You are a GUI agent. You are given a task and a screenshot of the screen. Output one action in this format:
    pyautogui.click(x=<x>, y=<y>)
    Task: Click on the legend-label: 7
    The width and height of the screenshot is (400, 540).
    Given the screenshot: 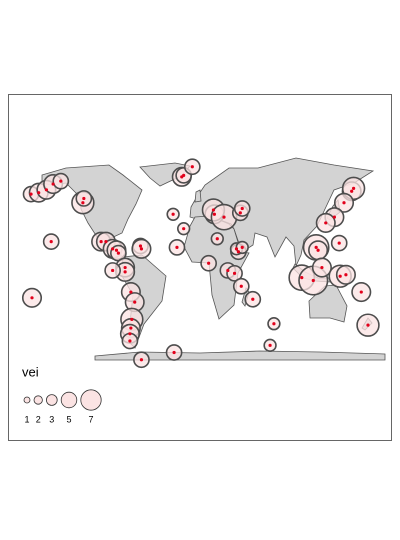 What is the action you would take?
    pyautogui.click(x=90, y=419)
    